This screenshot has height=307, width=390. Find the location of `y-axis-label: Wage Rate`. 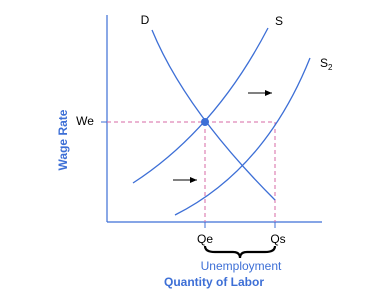

y-axis-label: Wage Rate is located at coordinates (63, 139).